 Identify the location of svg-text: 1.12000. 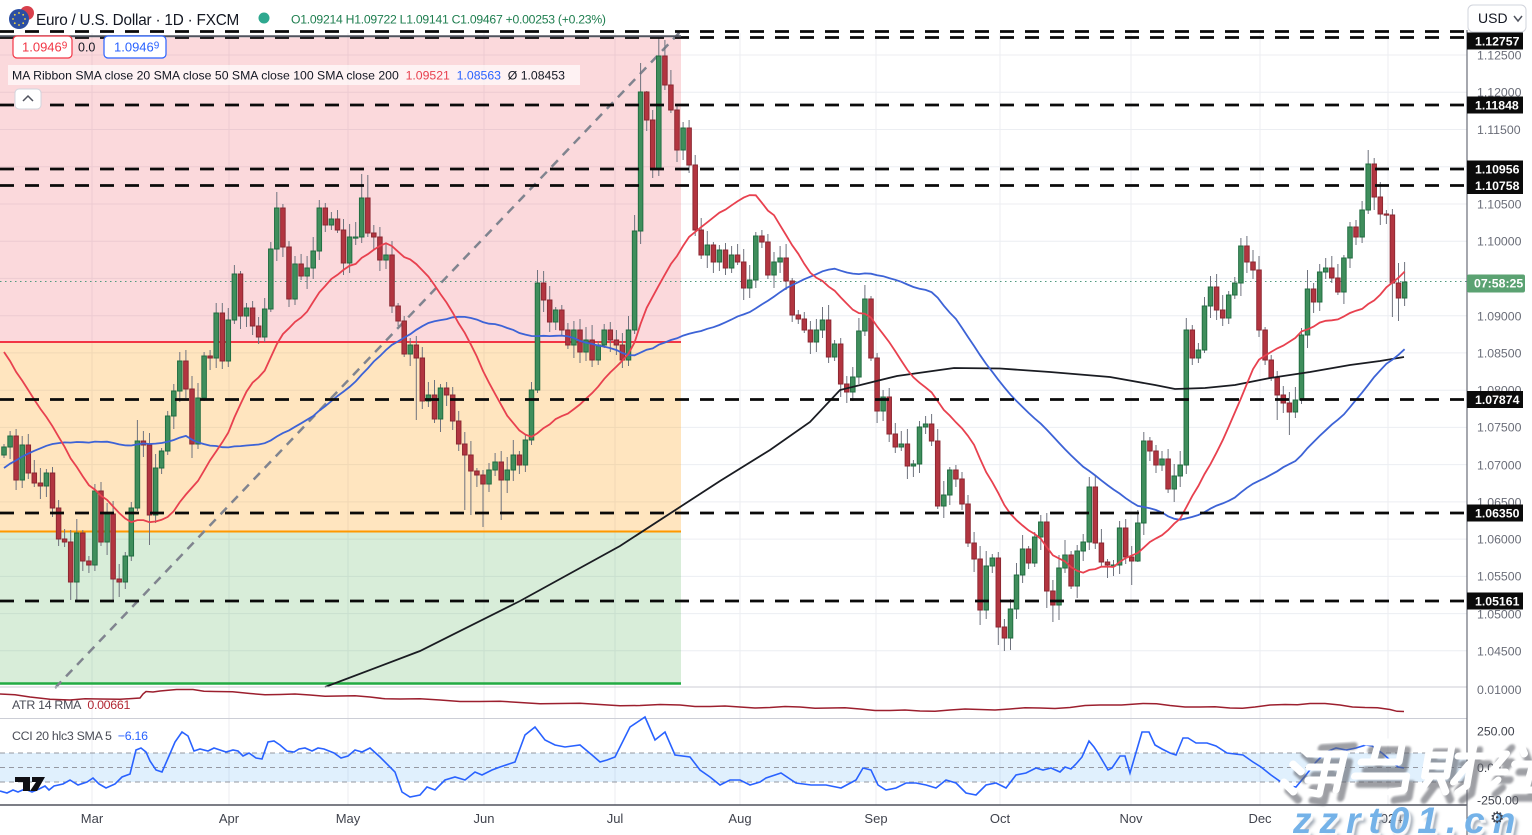
(1499, 92).